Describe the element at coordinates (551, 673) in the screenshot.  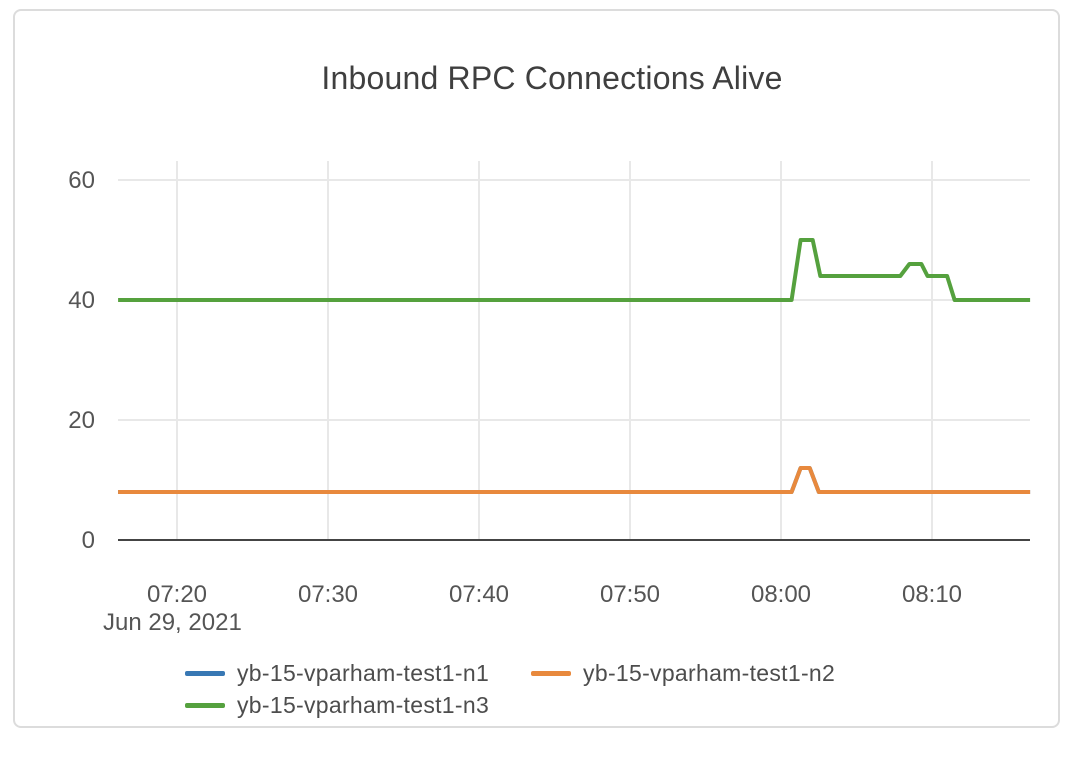
I see `legend-swatch-n2` at that location.